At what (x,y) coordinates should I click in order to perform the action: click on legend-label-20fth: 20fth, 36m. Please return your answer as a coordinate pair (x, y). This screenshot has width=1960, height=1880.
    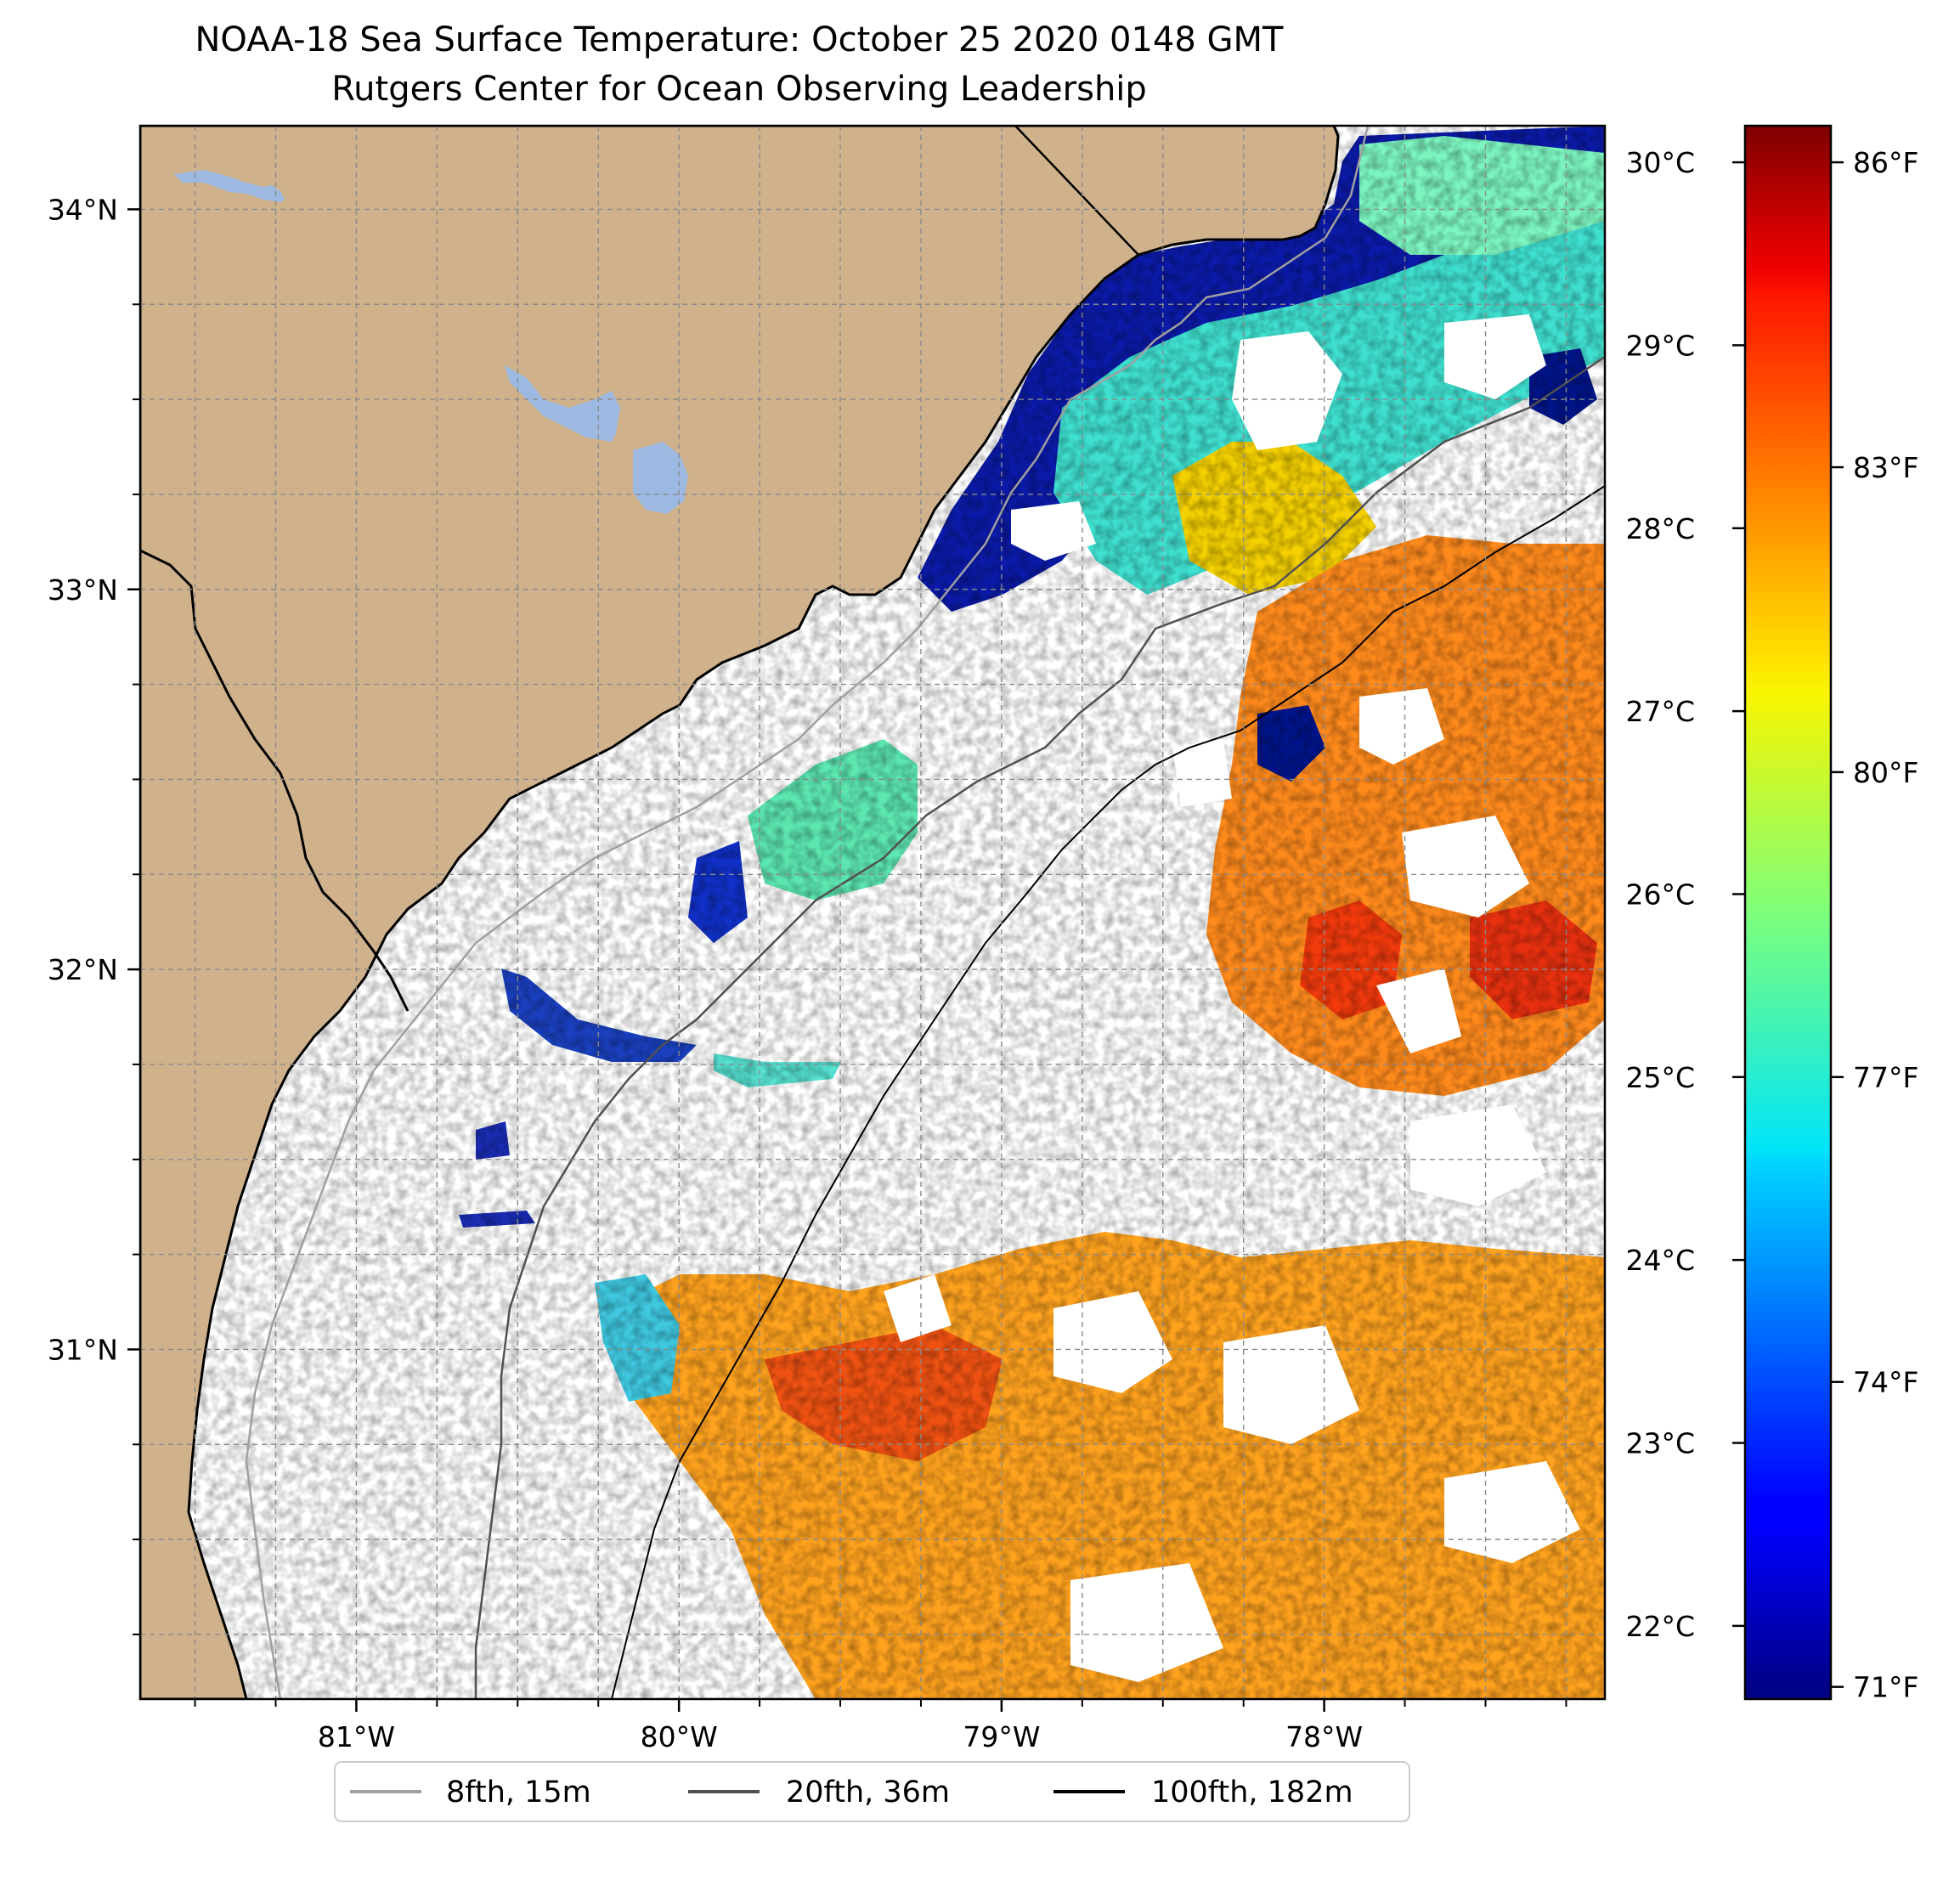
    Looking at the image, I should click on (868, 1793).